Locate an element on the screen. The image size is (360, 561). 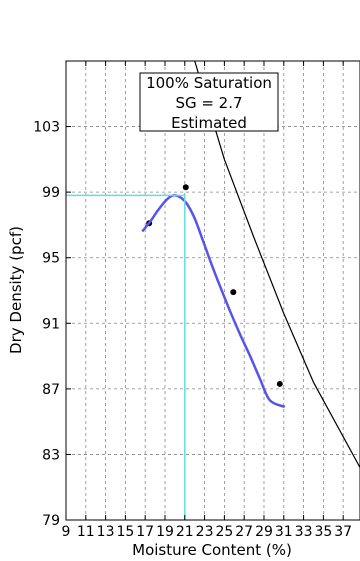
annotation-line-1: 100% Saturation is located at coordinates (209, 83).